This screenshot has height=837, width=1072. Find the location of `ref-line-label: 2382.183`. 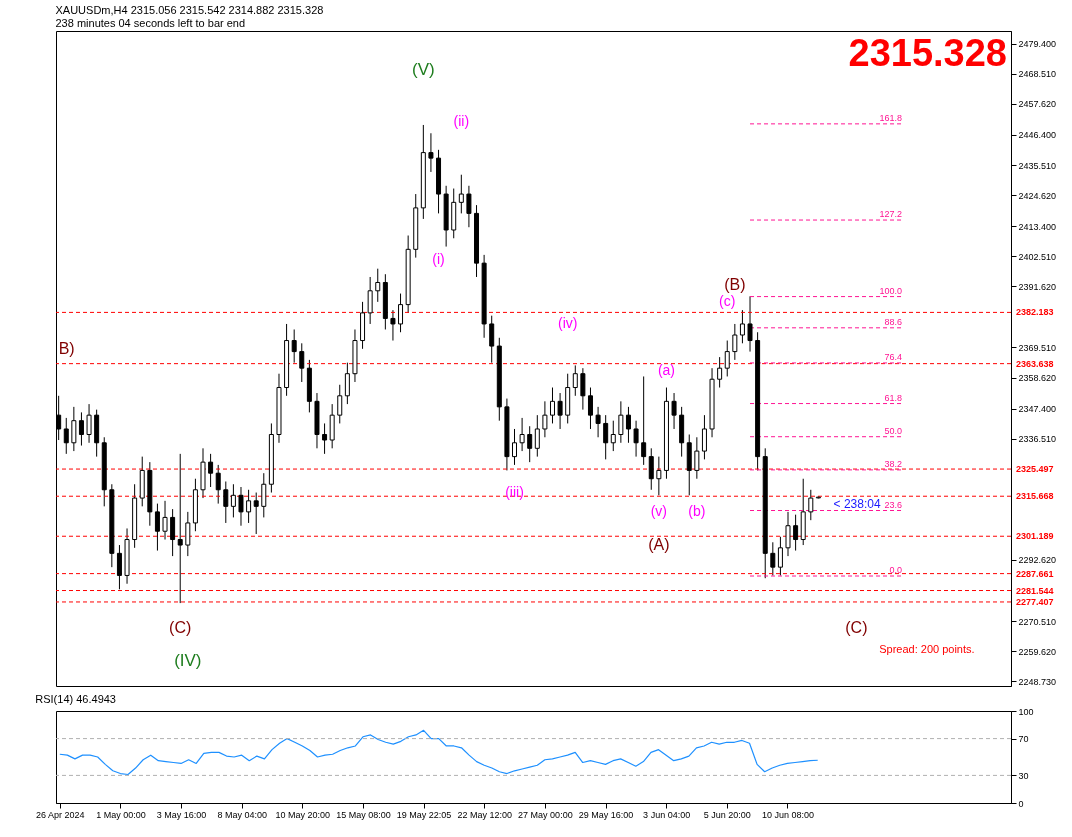

ref-line-label: 2382.183 is located at coordinates (1035, 312).